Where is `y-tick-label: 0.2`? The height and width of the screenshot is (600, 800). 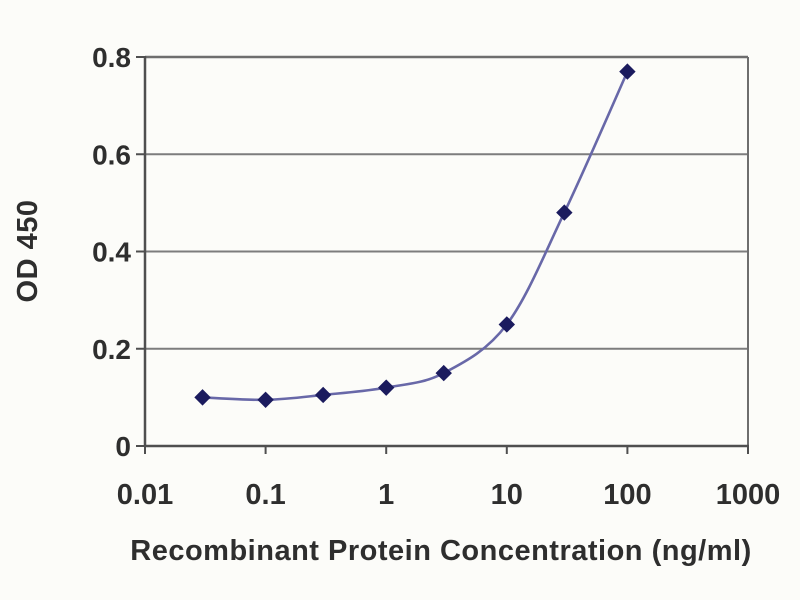 y-tick-label: 0.2 is located at coordinates (111, 349).